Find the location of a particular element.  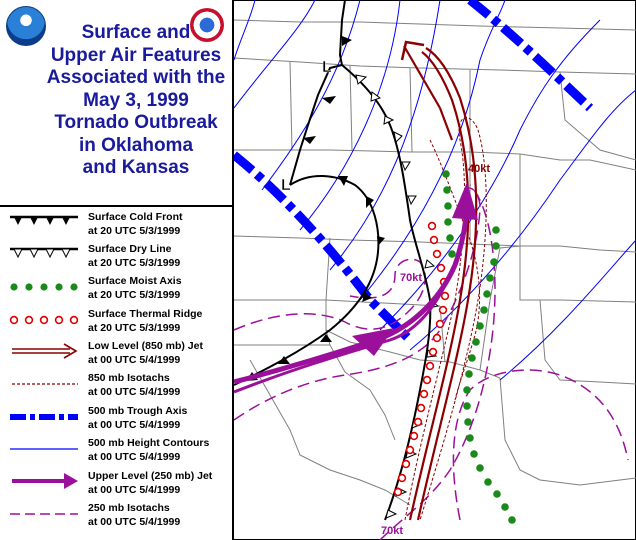

legend-label: Surface Moist Axis is located at coordinates (135, 281).